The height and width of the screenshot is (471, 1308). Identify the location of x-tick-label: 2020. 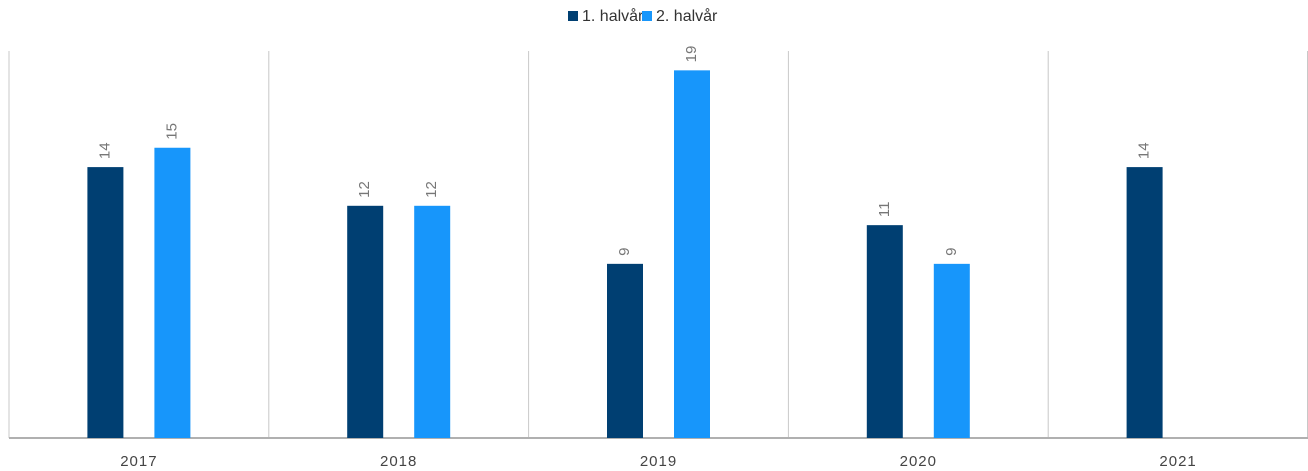
(918, 461).